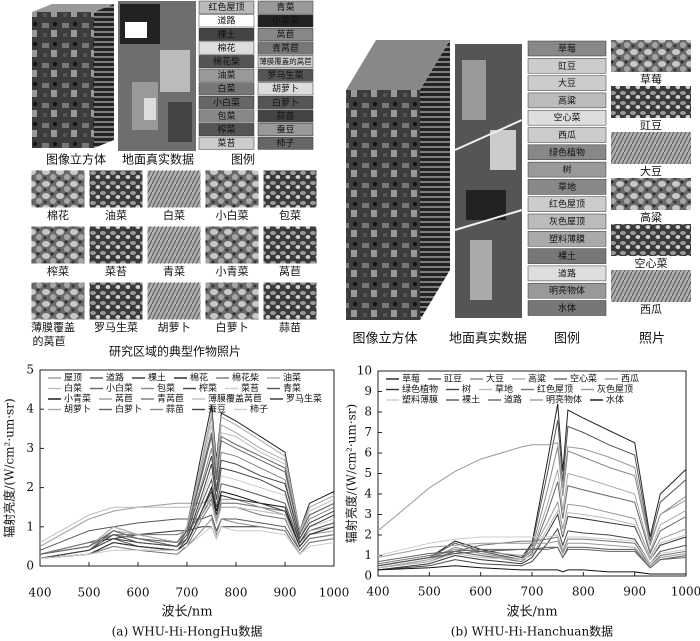  What do you see at coordinates (364, 371) in the screenshot?
I see `y-tick-label: 10` at bounding box center [364, 371].